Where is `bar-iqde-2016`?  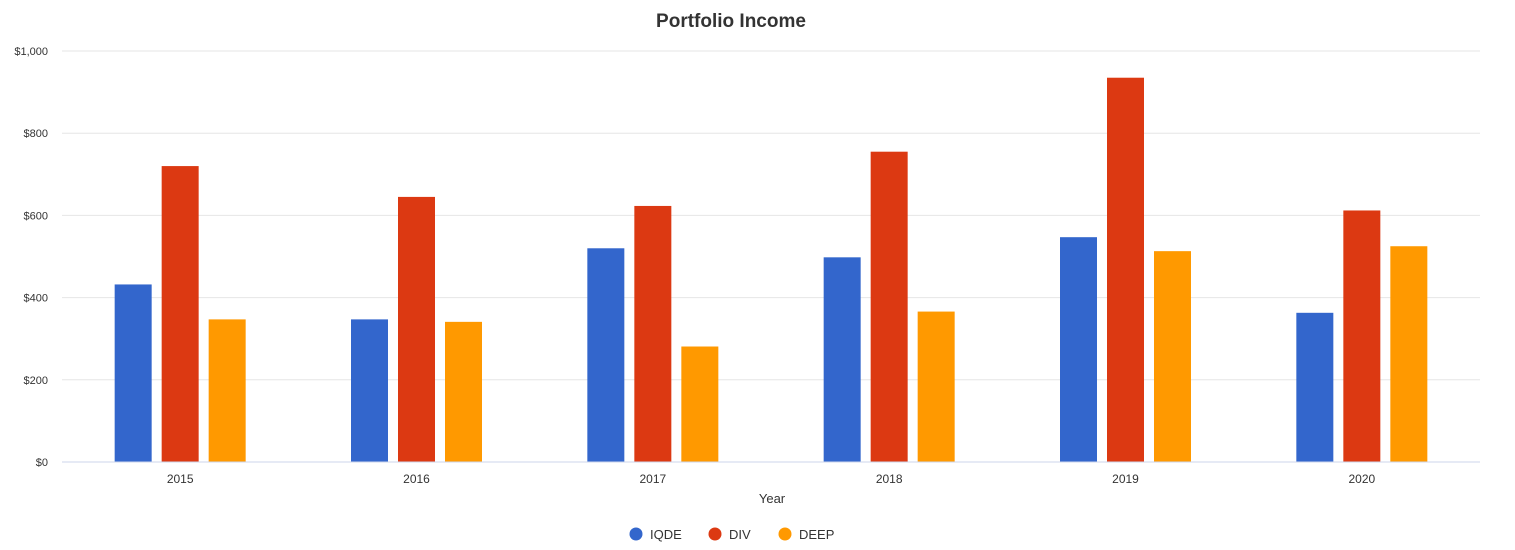
bar-iqde-2016 is located at coordinates (369, 390).